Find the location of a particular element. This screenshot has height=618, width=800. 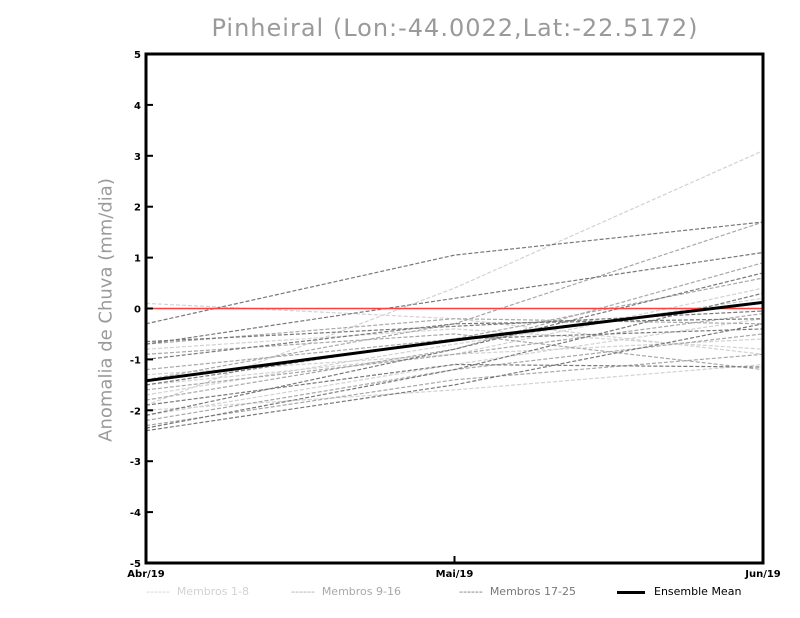

chart-title: Pinheiral (Lon:-44.0022,Lat:-22.5172) is located at coordinates (455, 28).